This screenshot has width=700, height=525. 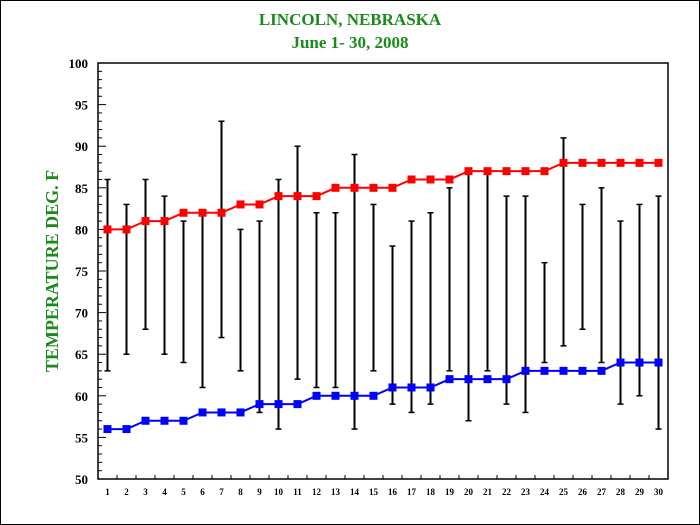 I want to click on x-tick-label: 23, so click(x=526, y=492).